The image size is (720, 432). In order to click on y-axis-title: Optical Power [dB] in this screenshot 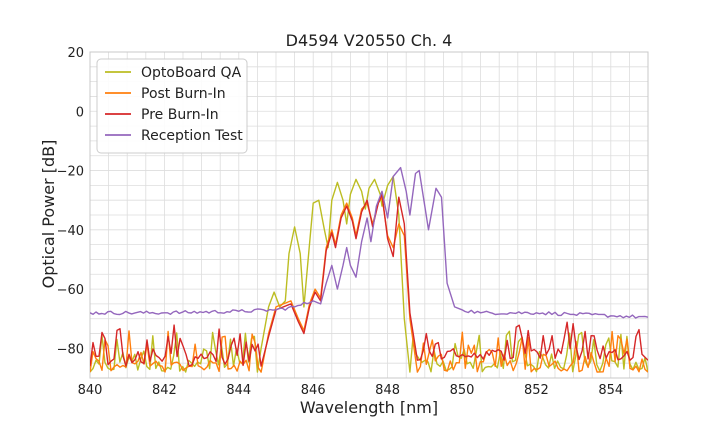, I will do `click(48, 214)`.